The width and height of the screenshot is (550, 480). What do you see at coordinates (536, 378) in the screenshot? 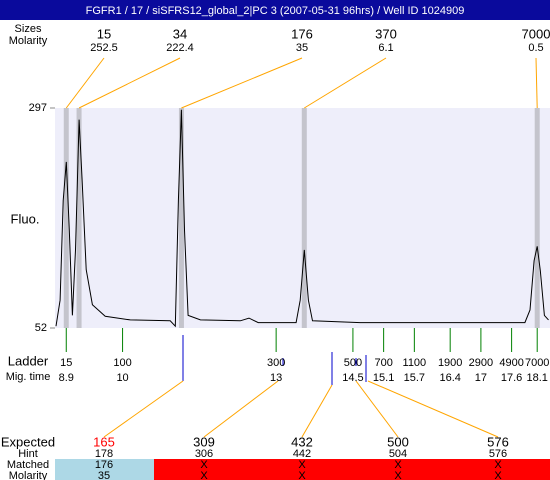
I see `ladder-mig-time: 18.1` at bounding box center [536, 378].